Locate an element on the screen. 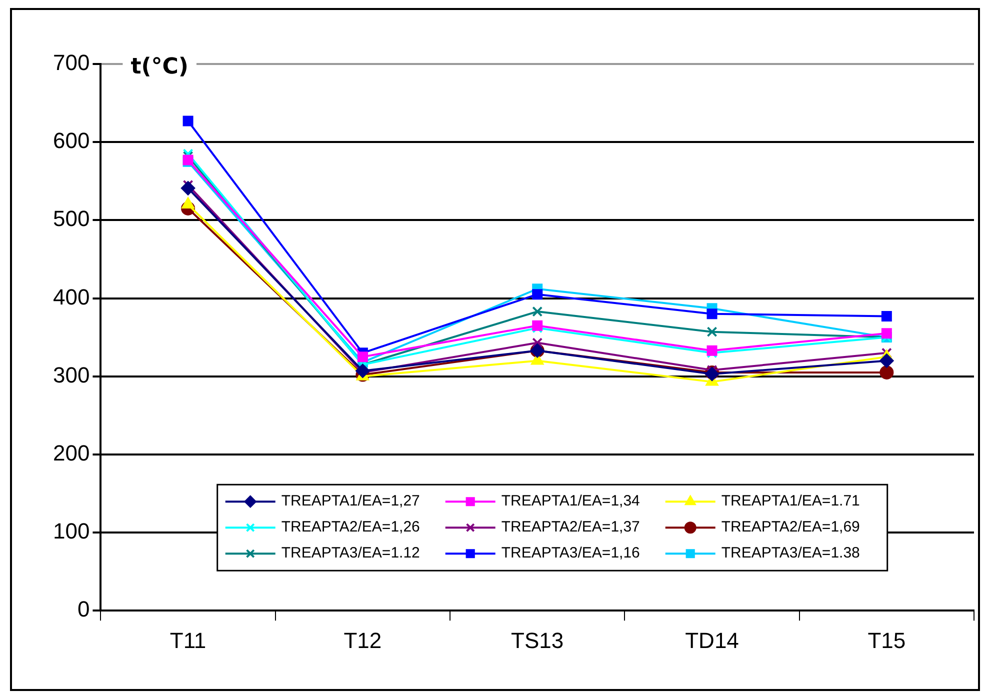 This screenshot has height=693, width=982. x-tick-label: TS13 is located at coordinates (537, 640).